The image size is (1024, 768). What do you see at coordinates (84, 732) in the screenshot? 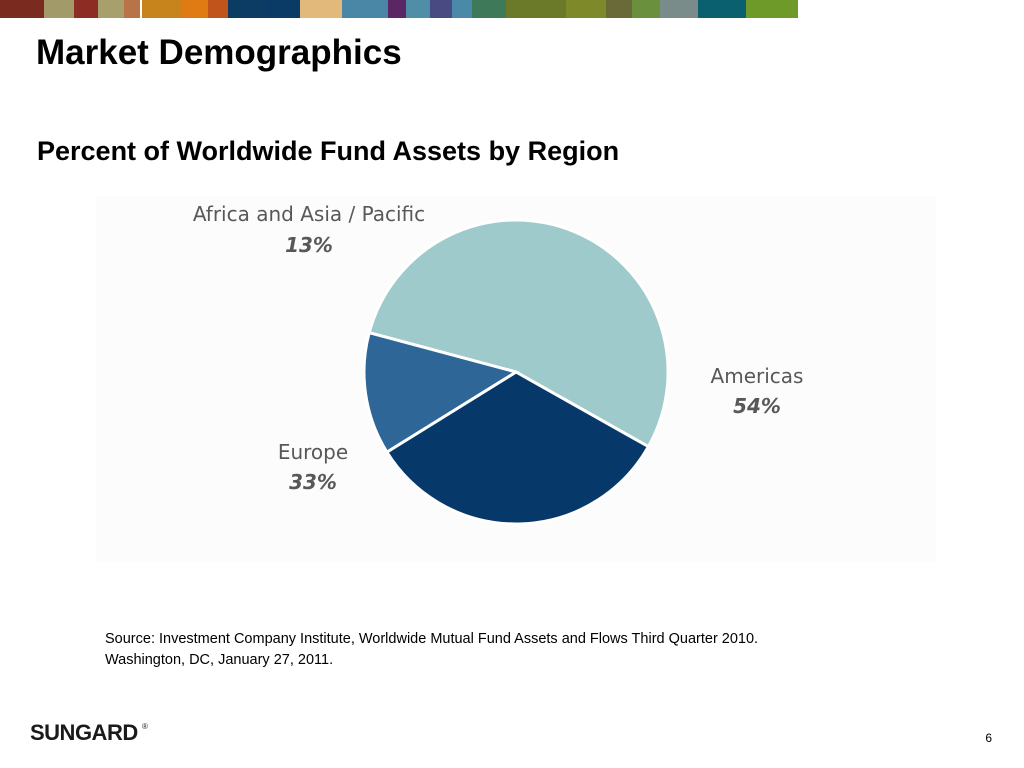
I see `sungard-logo: SUNGARD` at bounding box center [84, 732].